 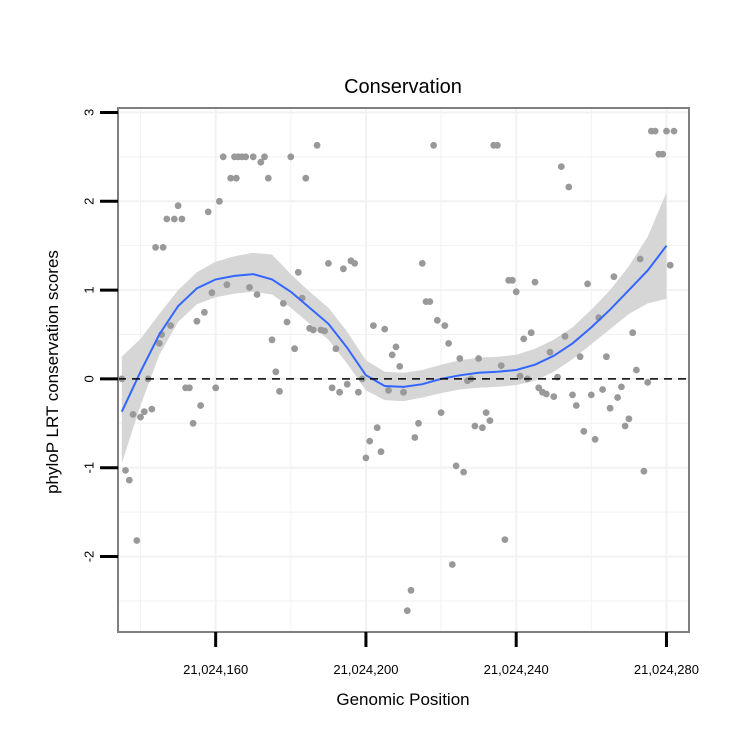 I want to click on y-tick-label: -1, so click(x=89, y=468).